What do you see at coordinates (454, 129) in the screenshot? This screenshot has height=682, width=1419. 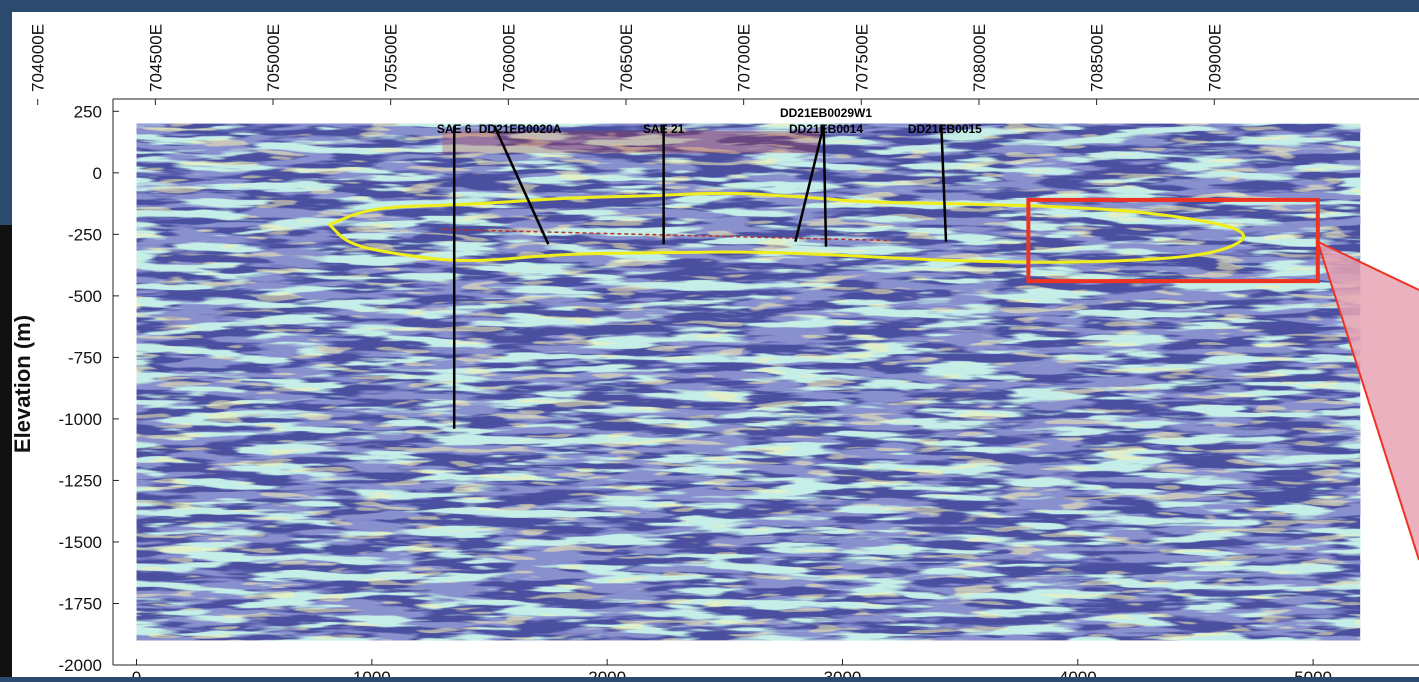 I see `drillhole-label: SAE 6` at bounding box center [454, 129].